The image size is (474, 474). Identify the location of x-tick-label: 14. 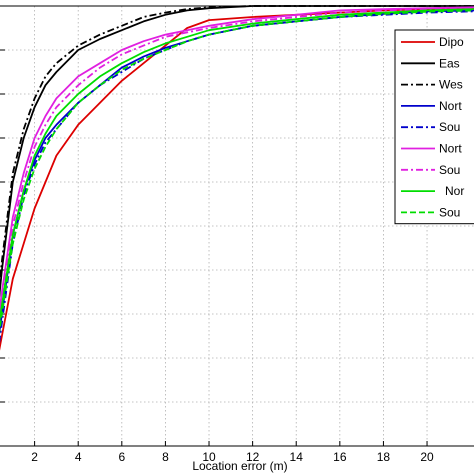
(297, 457).